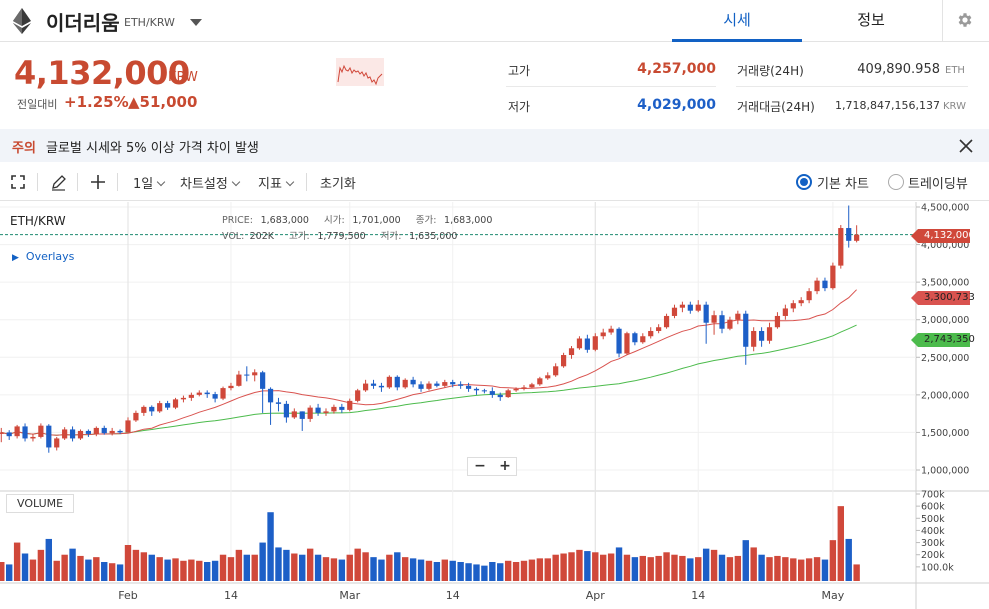  What do you see at coordinates (338, 184) in the screenshot?
I see `reset-button: 초기화` at bounding box center [338, 184].